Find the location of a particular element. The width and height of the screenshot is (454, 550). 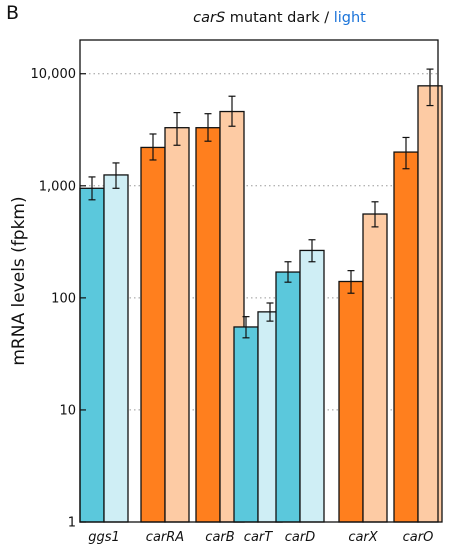

x-tick-label: carB is located at coordinates (219, 537).